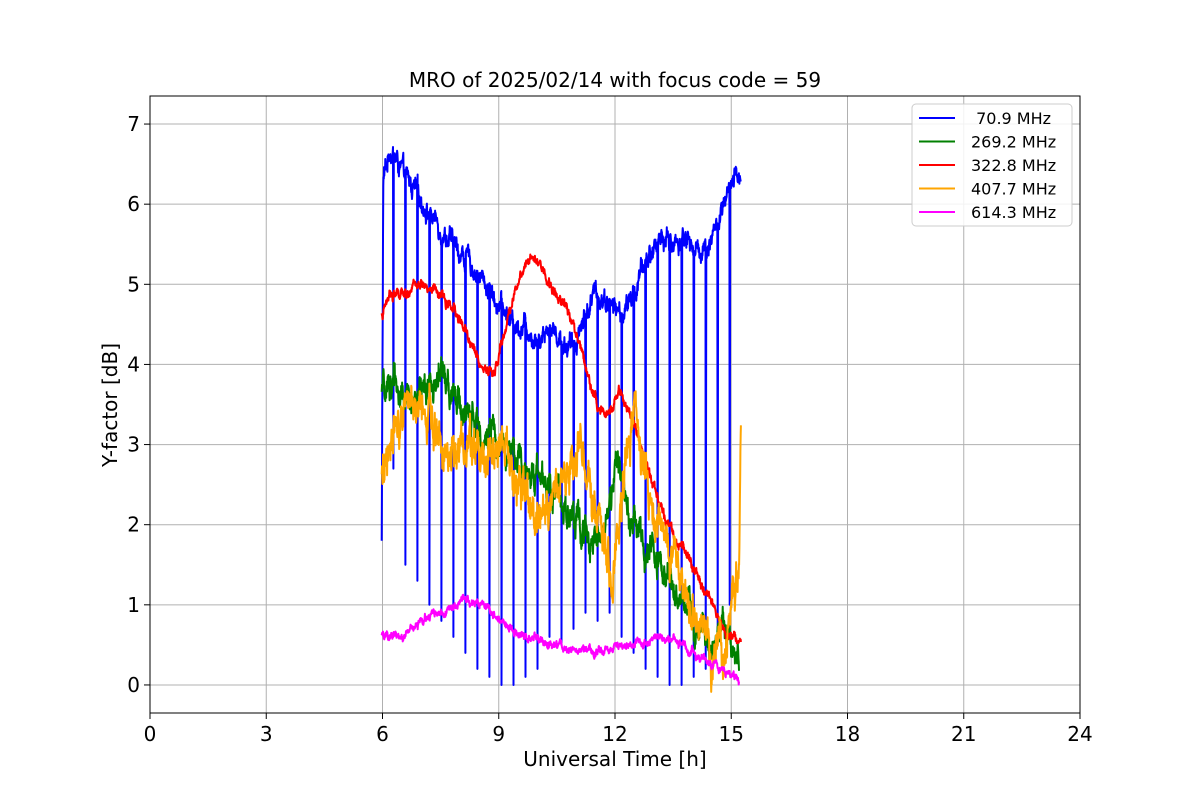 This screenshot has height=800, width=1200. Describe the element at coordinates (1013, 189) in the screenshot. I see `legend-label: 407.7 MHz` at that location.